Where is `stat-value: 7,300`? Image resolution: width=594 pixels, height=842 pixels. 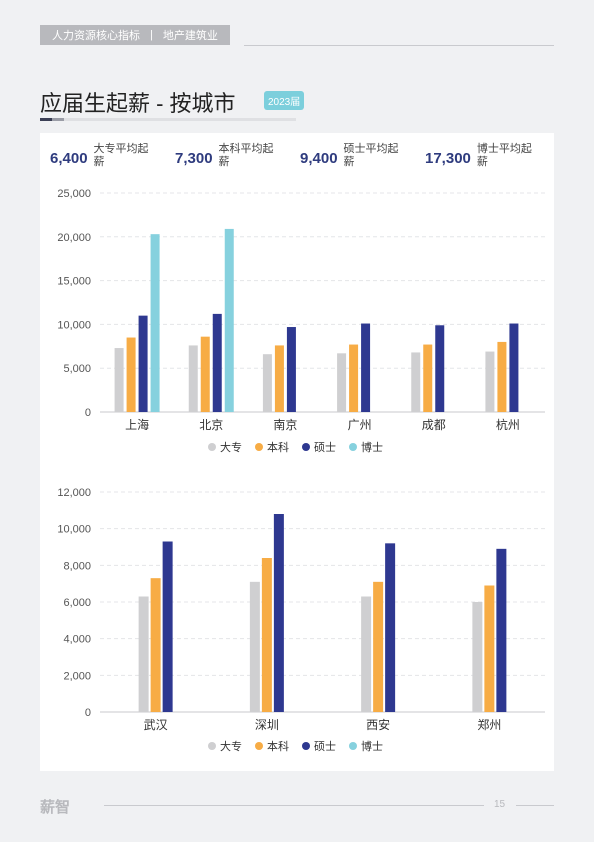 stat-value: 7,300 is located at coordinates (194, 158).